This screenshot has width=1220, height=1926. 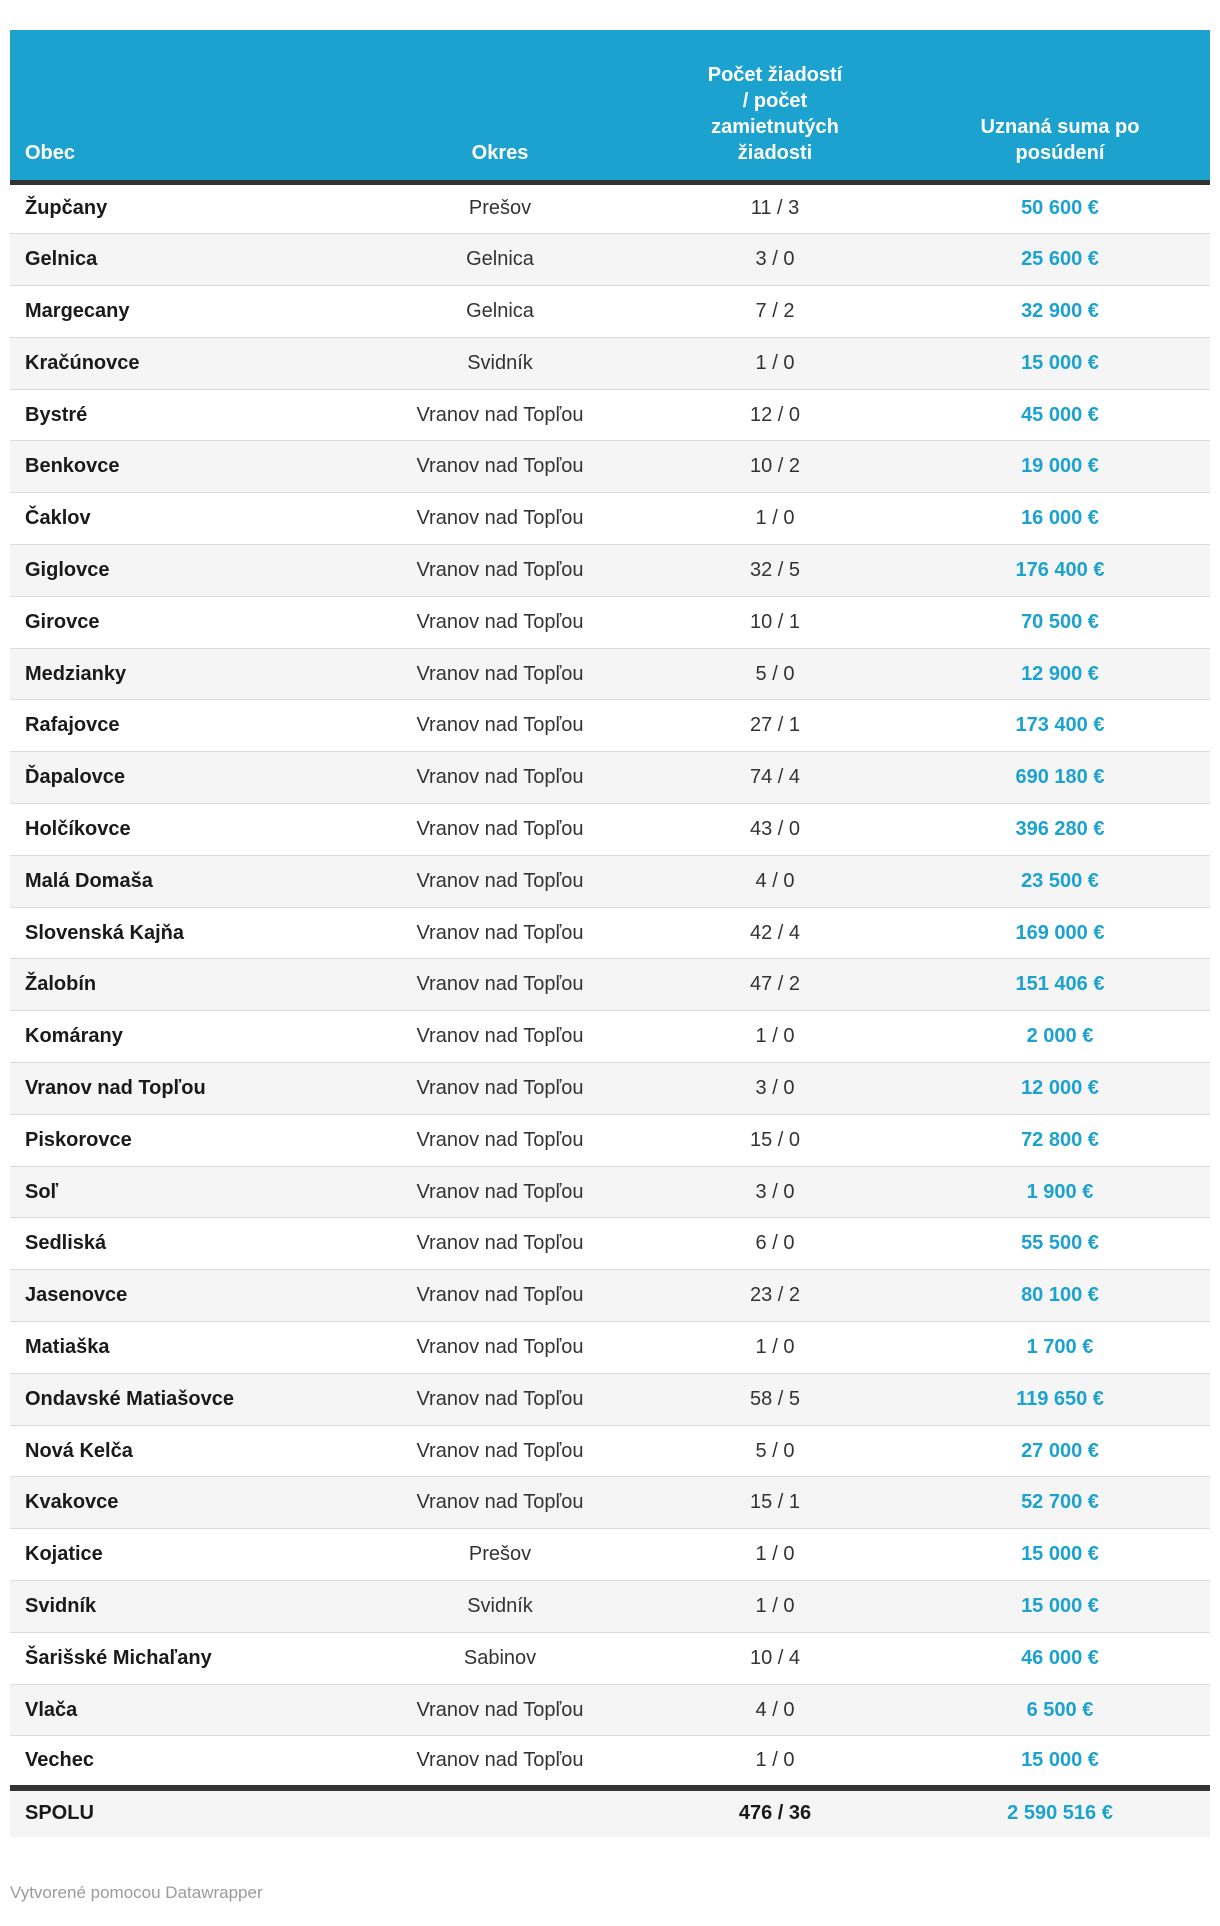 I want to click on cell-pocet: 7 / 2, so click(x=775, y=310).